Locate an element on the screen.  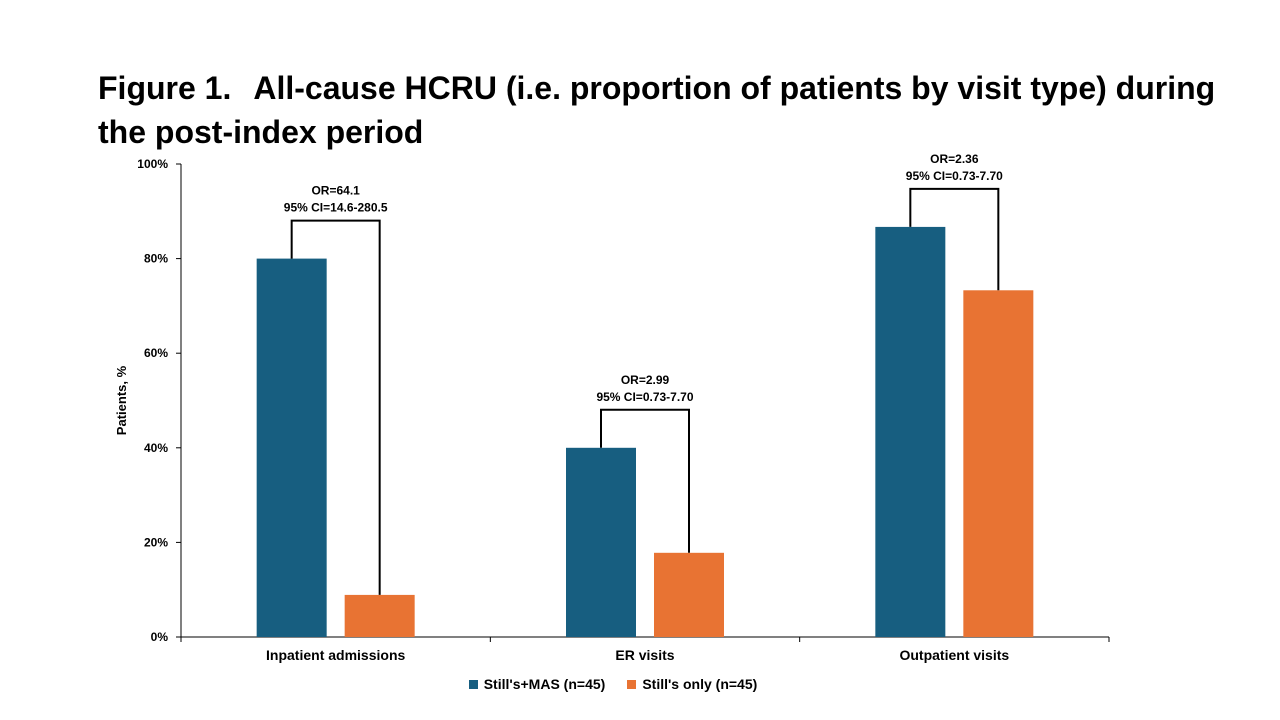
y-tick-label: 100% is located at coordinates (152, 164).